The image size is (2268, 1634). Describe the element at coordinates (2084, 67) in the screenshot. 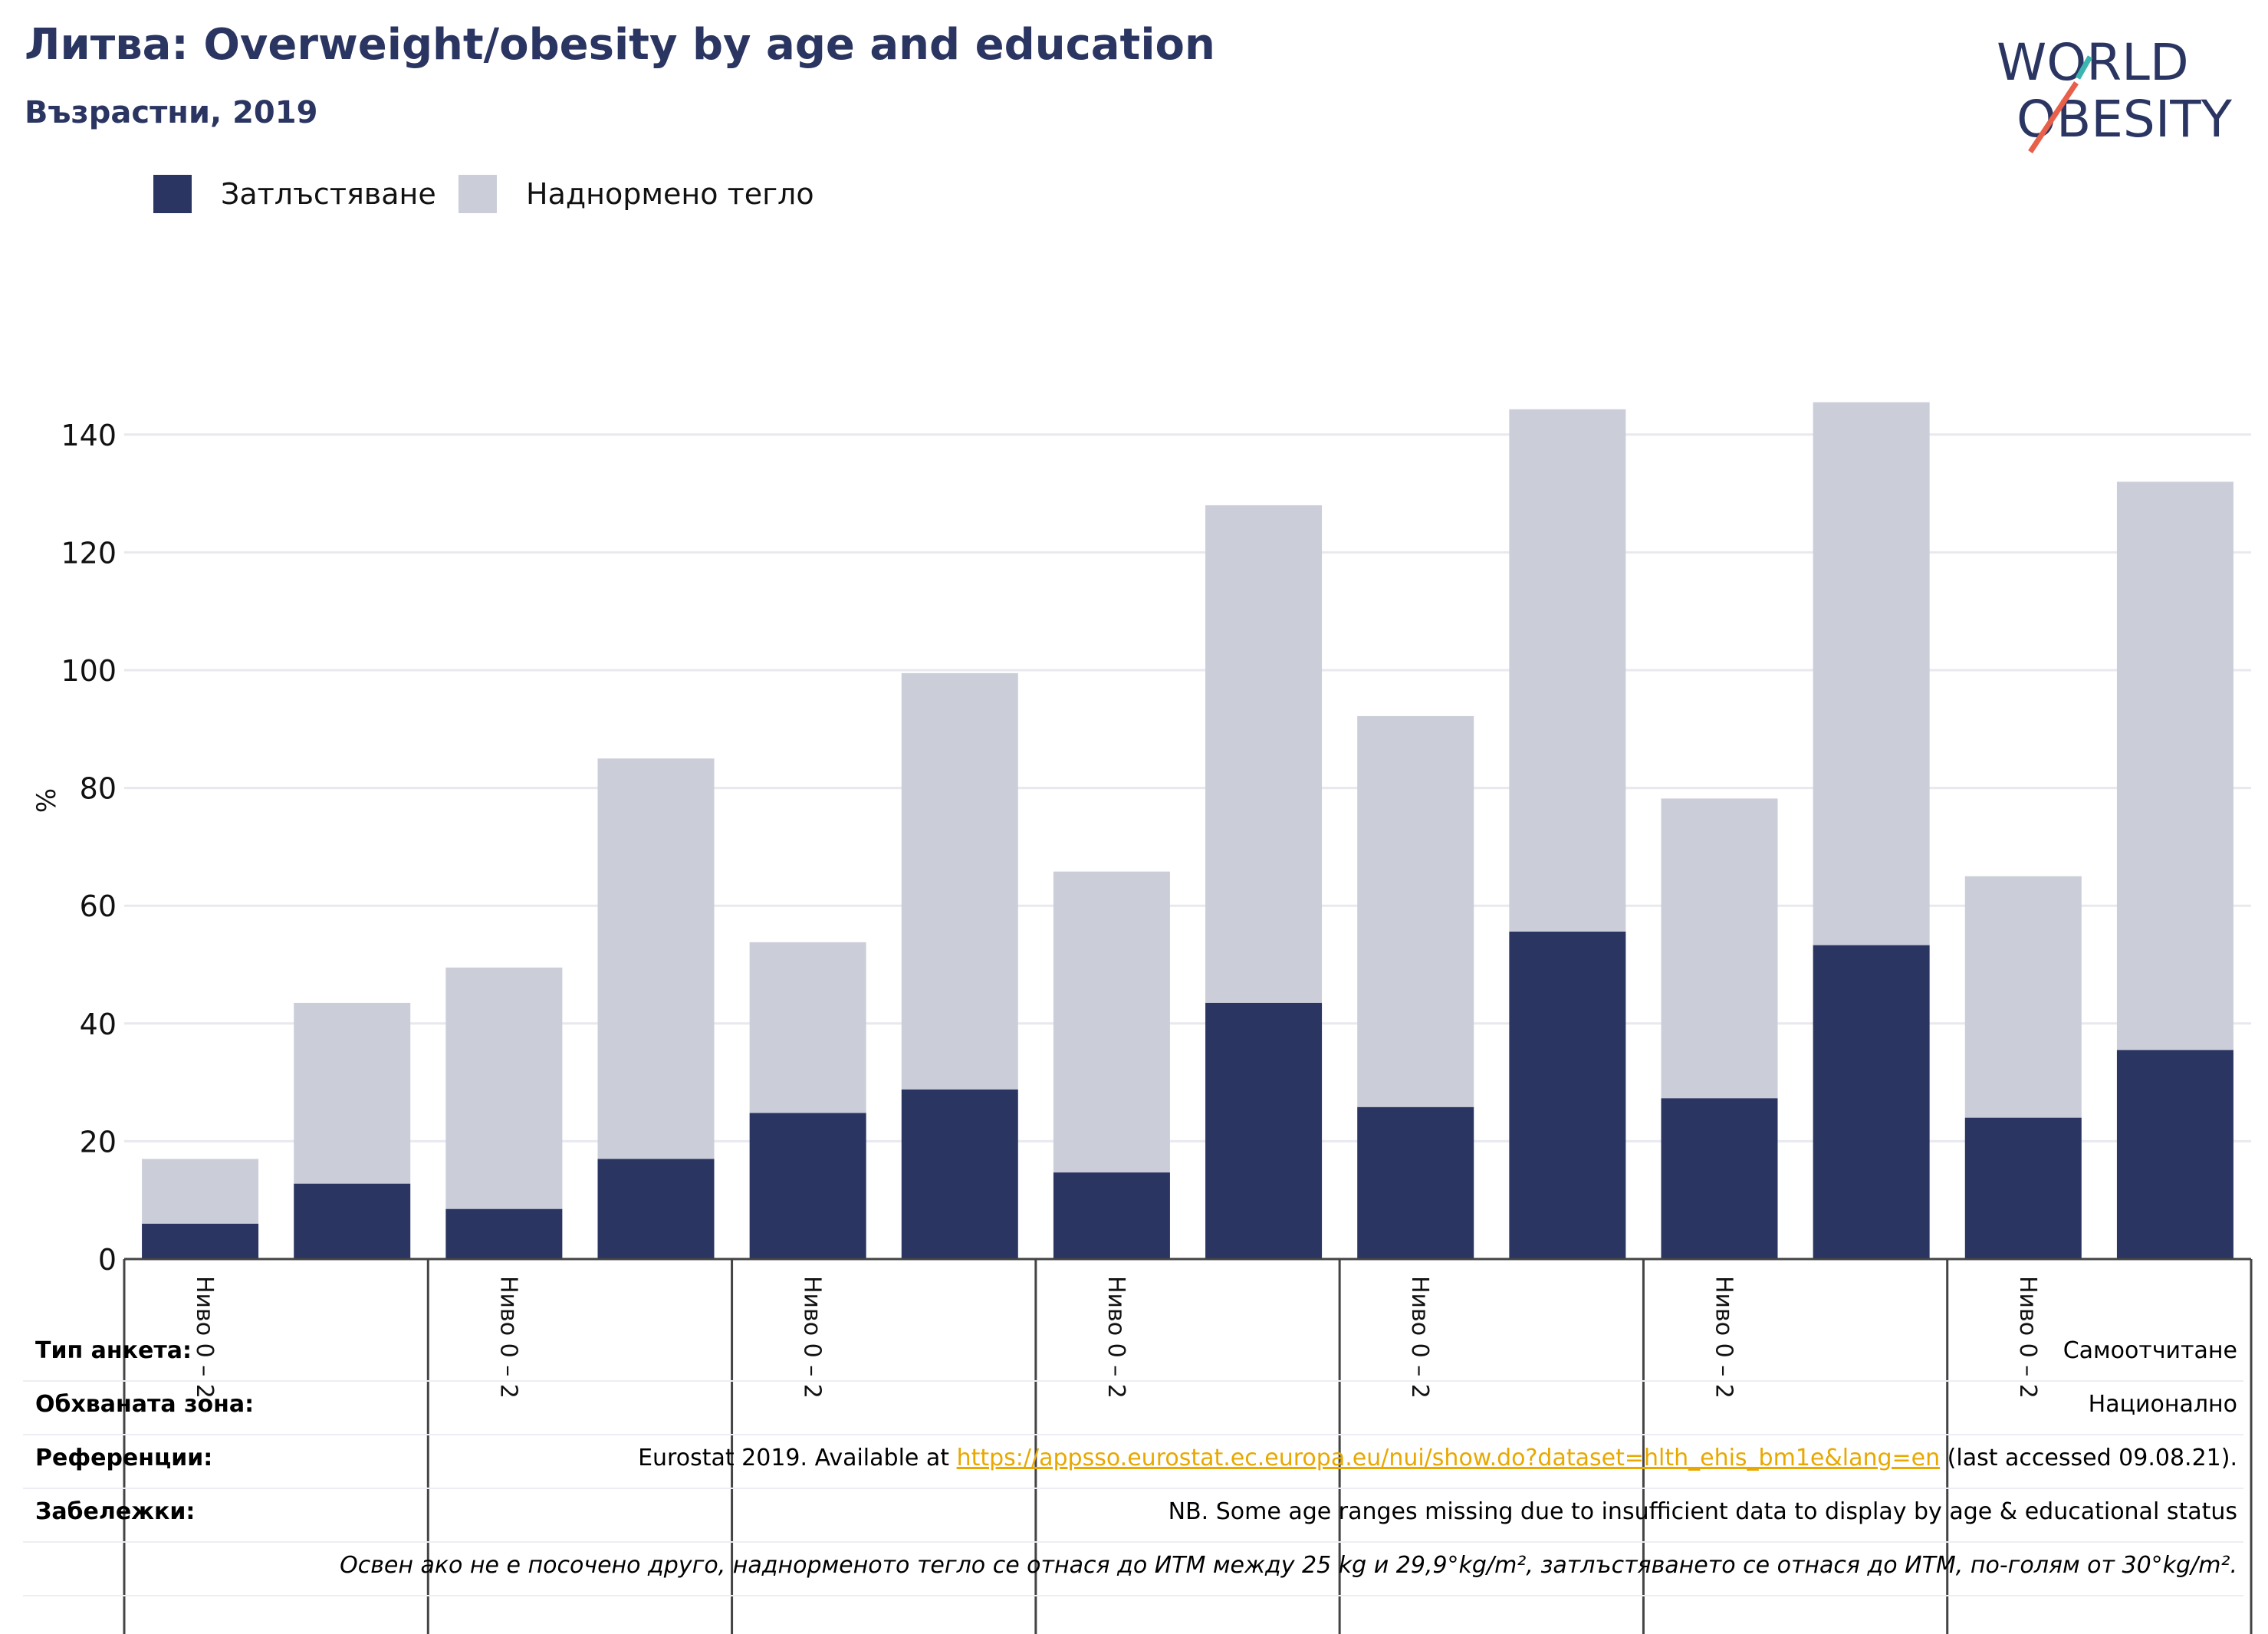

I see `logo-slash-teal` at that location.